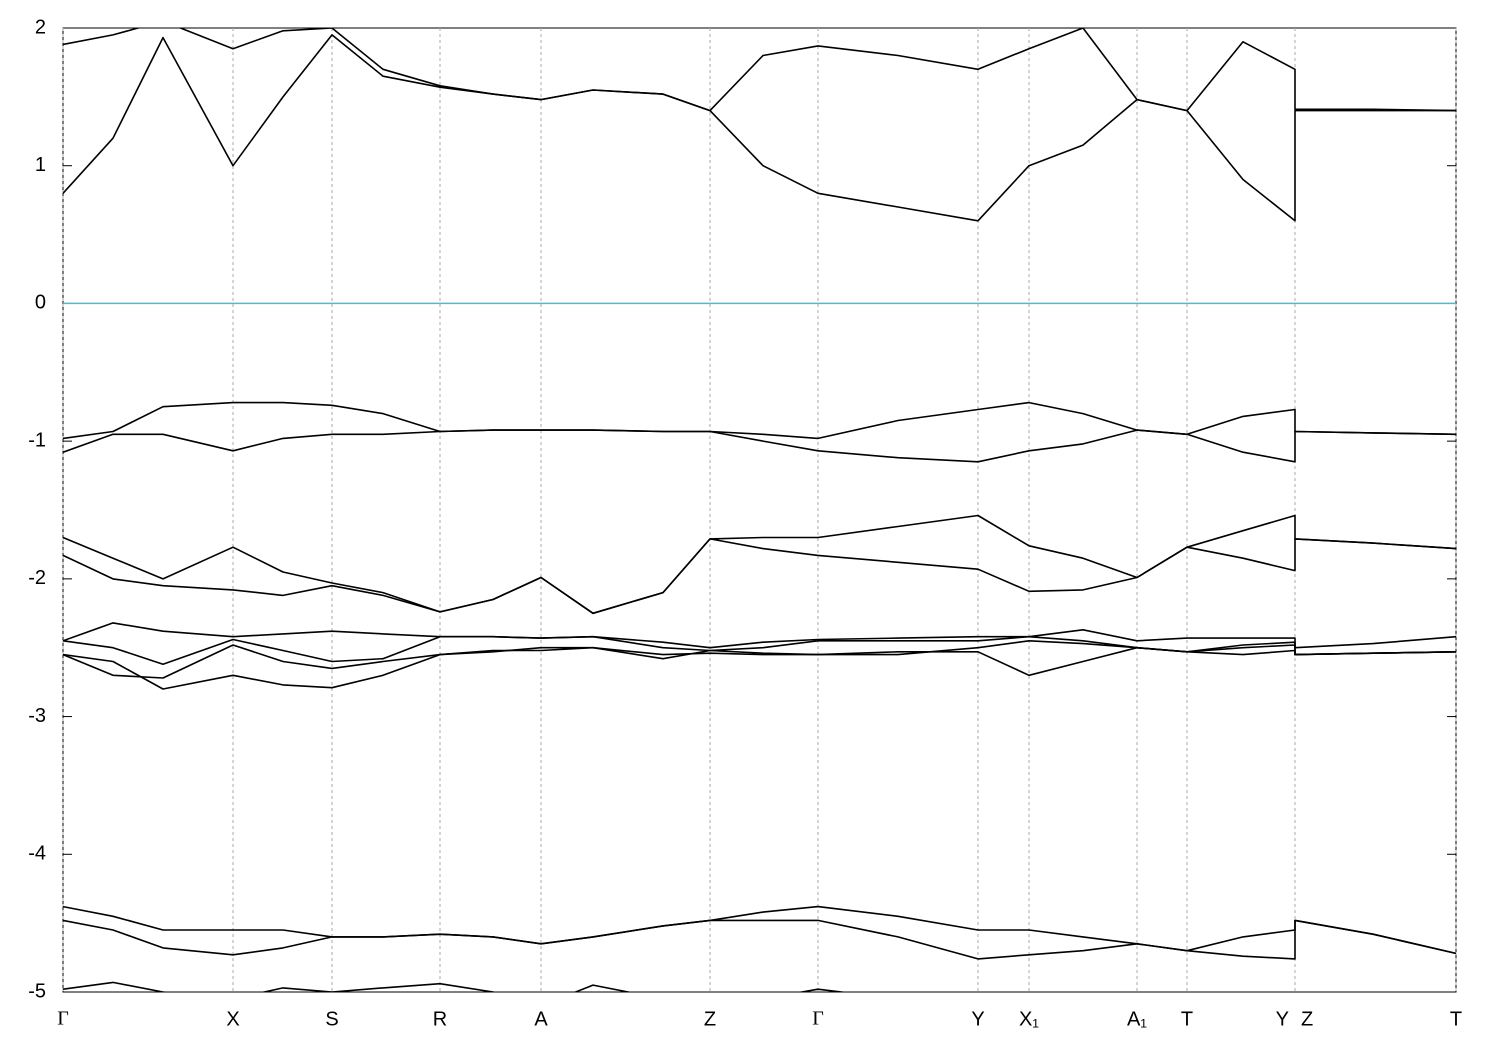 This screenshot has width=1500, height=1050. I want to click on y-tick-label: -5, so click(37, 991).